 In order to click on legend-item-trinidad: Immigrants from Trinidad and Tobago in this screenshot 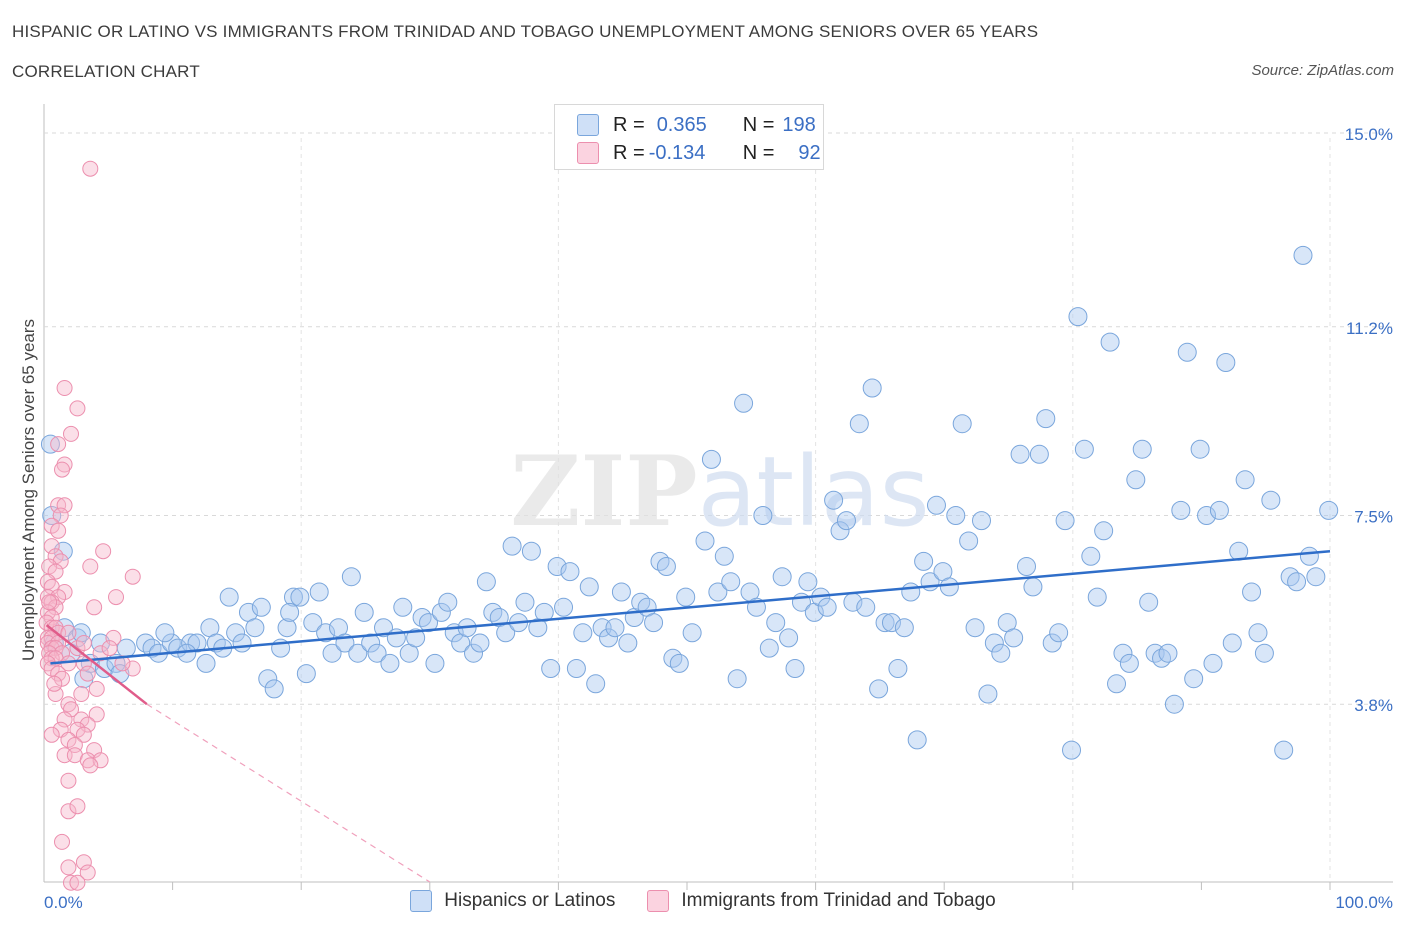, I will do `click(821, 901)`.